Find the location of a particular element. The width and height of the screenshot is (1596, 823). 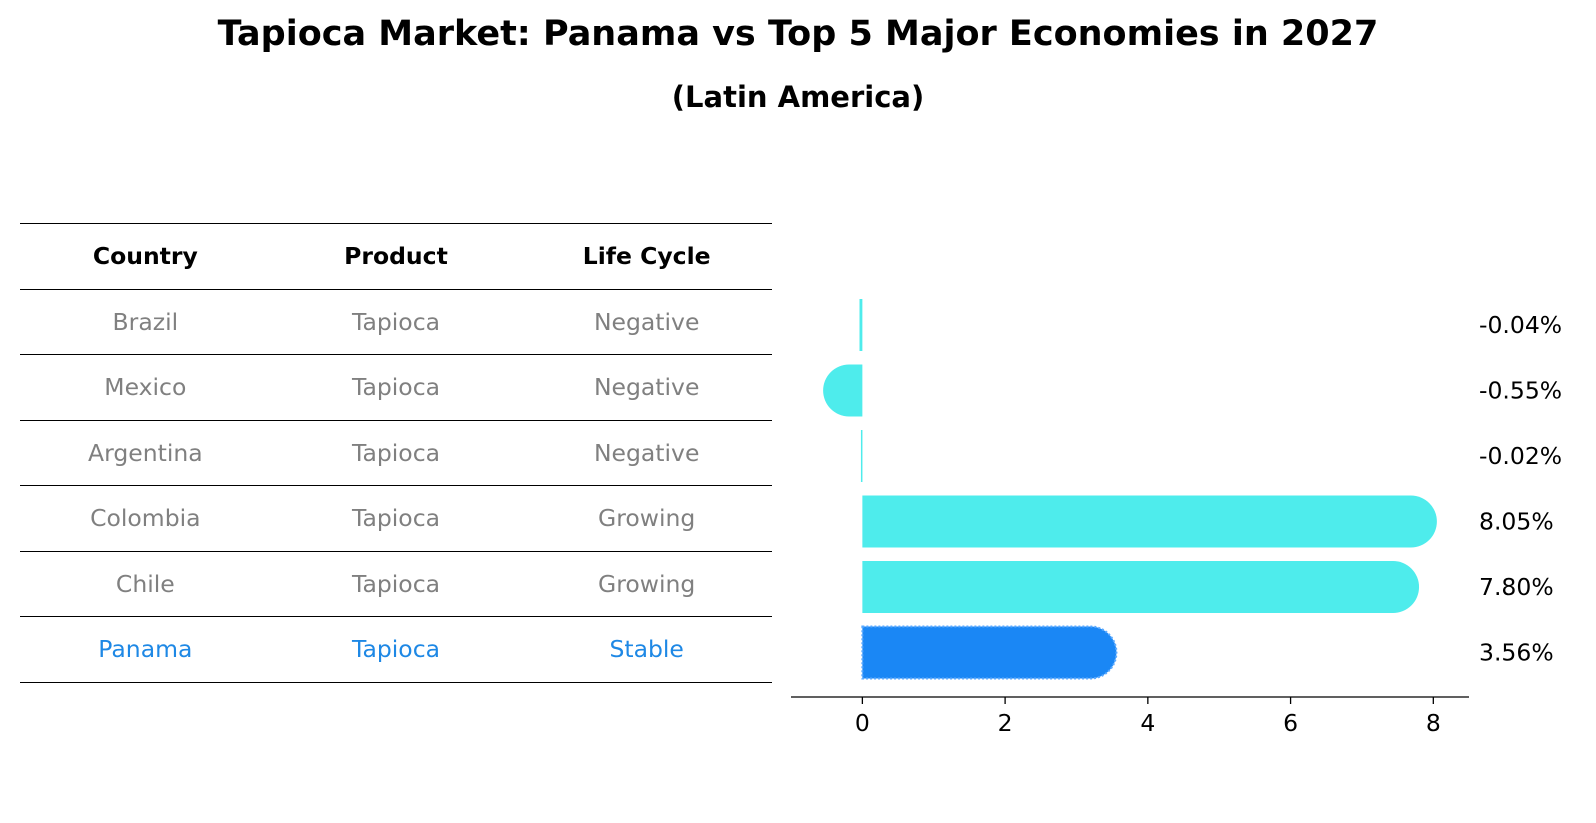

table-row: Chile Tapioca Growing is located at coordinates (396, 584).